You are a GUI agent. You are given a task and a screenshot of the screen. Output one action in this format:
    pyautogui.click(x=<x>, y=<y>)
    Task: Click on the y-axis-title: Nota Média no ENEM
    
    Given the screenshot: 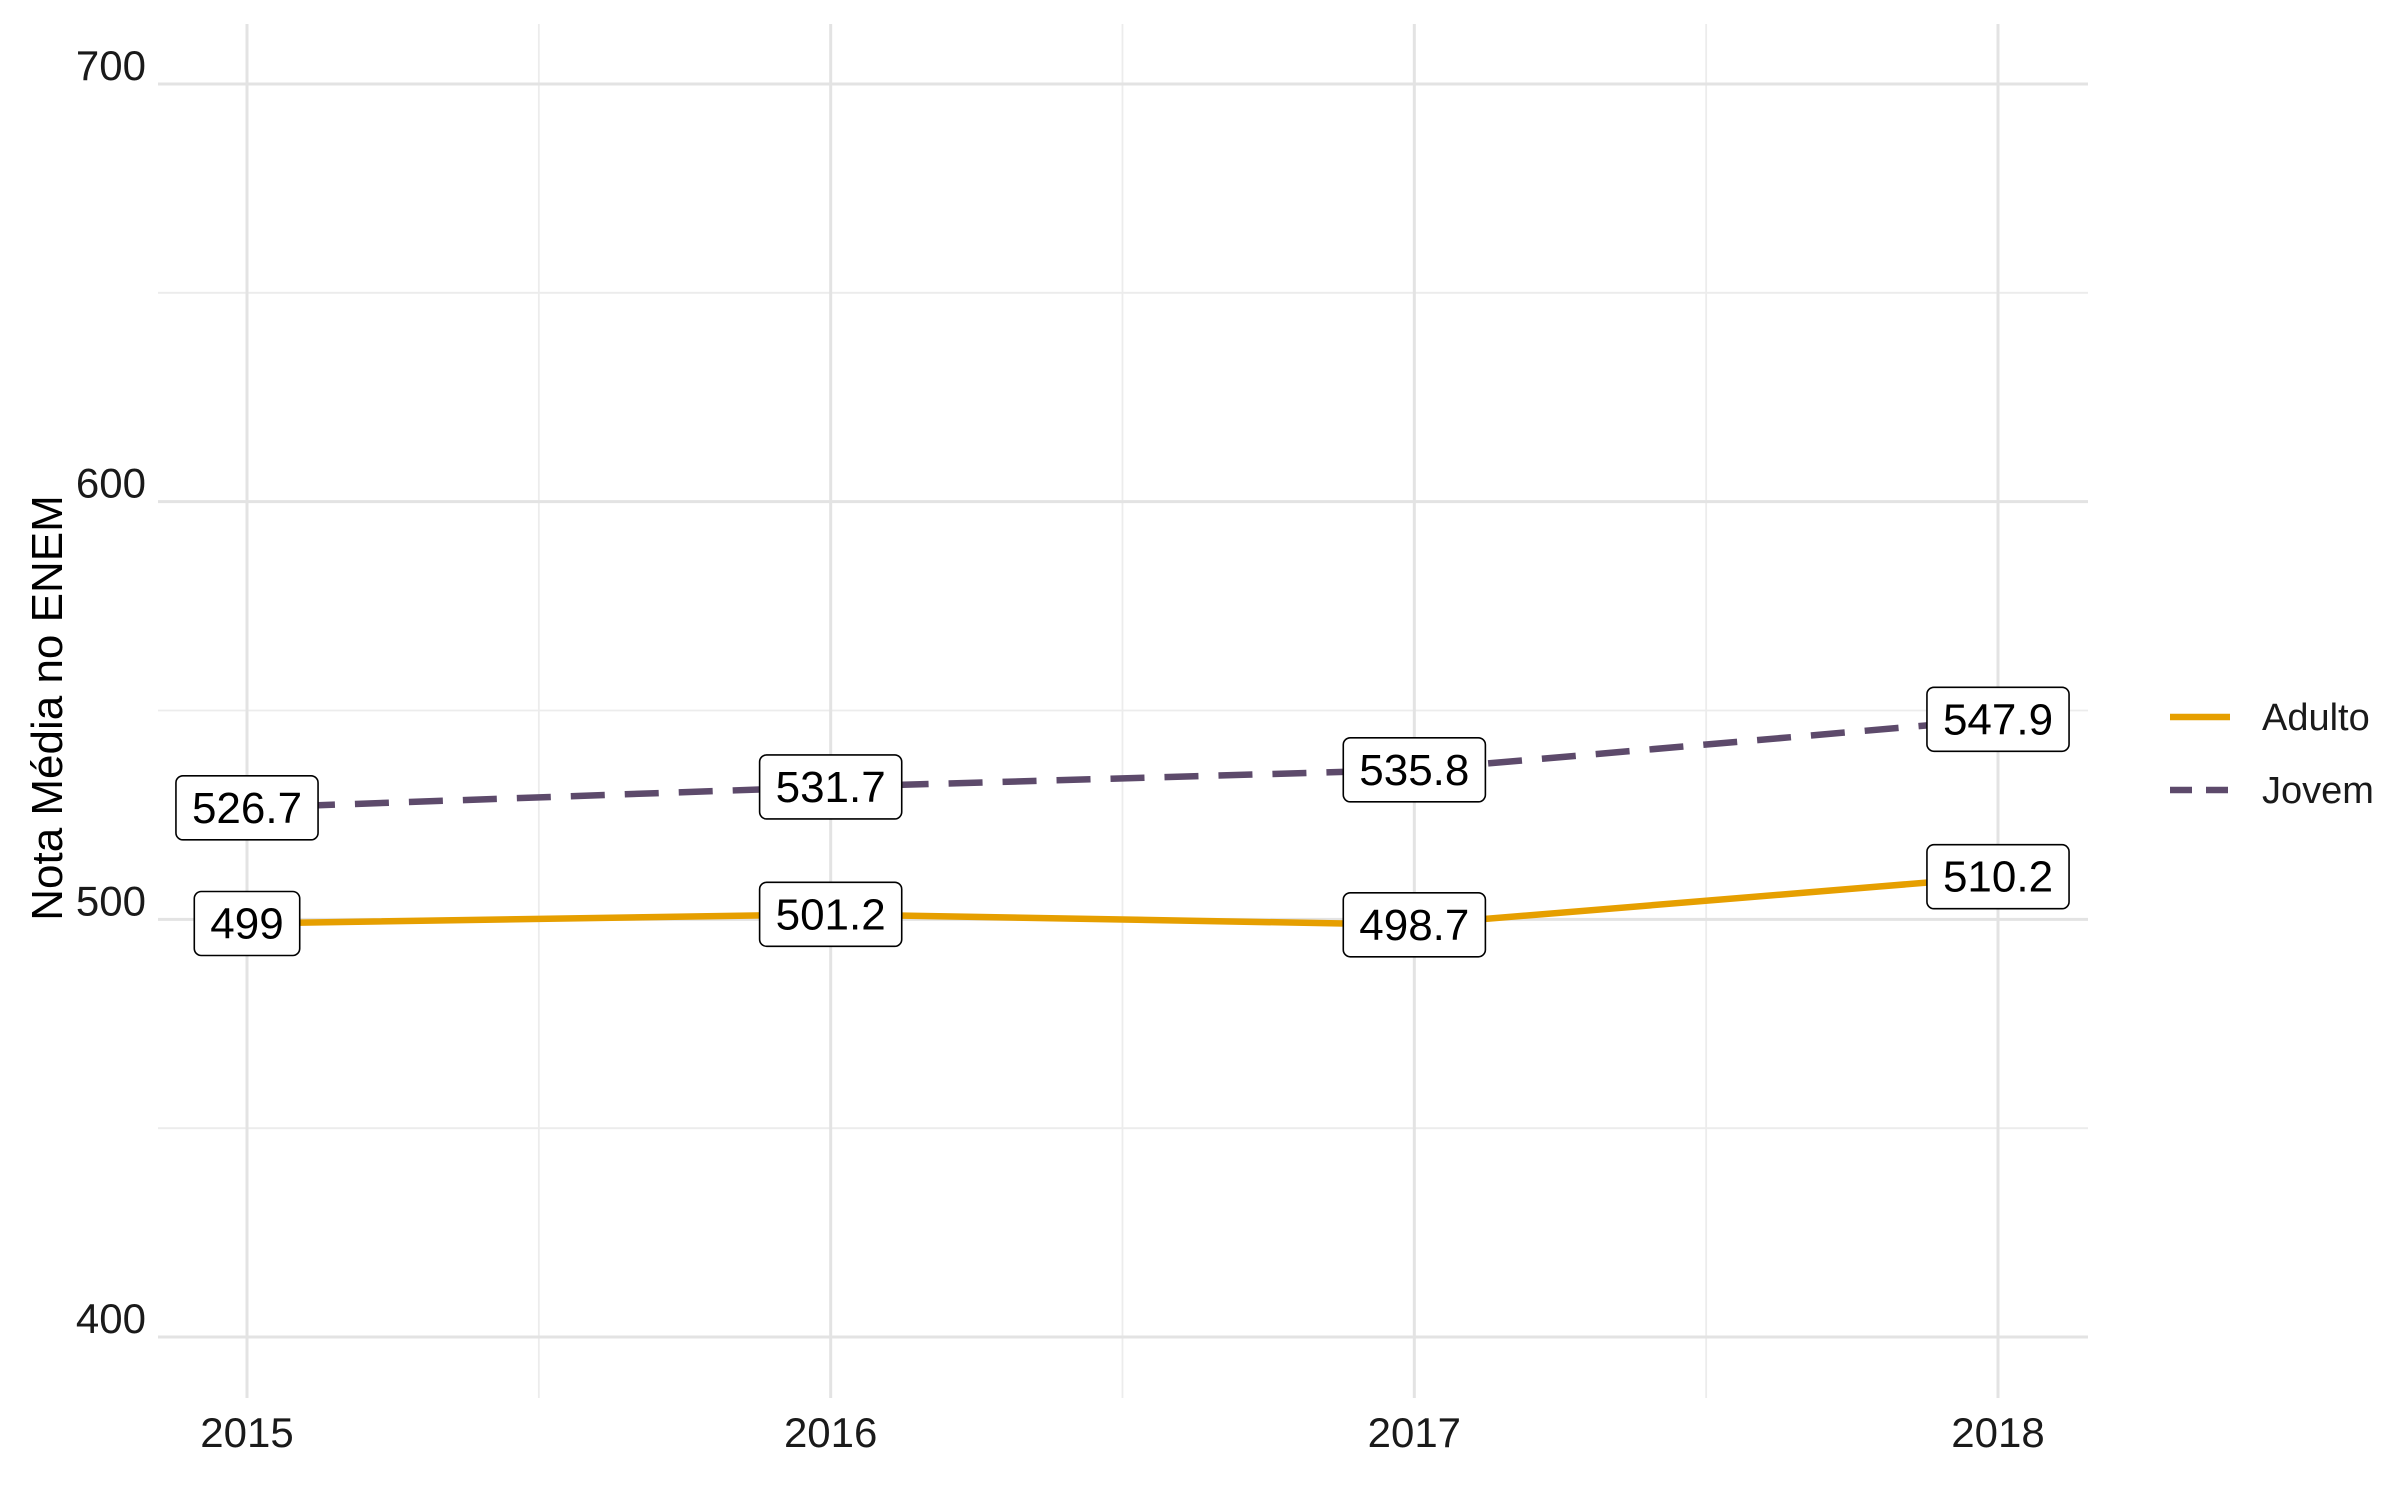 What is the action you would take?
    pyautogui.click(x=47, y=708)
    